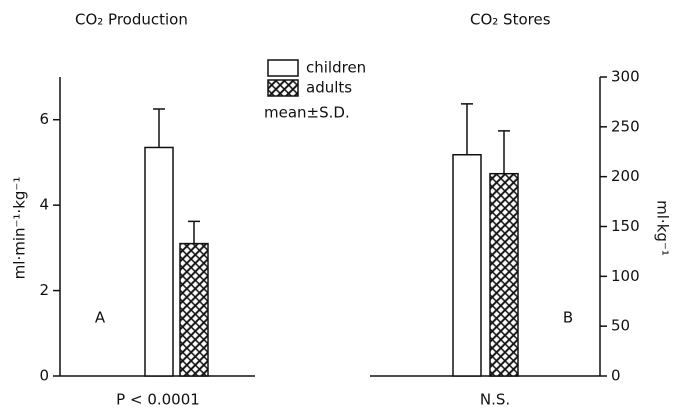 This screenshot has width=679, height=411. Describe the element at coordinates (625, 126) in the screenshot. I see `y-tick-label: 250` at that location.